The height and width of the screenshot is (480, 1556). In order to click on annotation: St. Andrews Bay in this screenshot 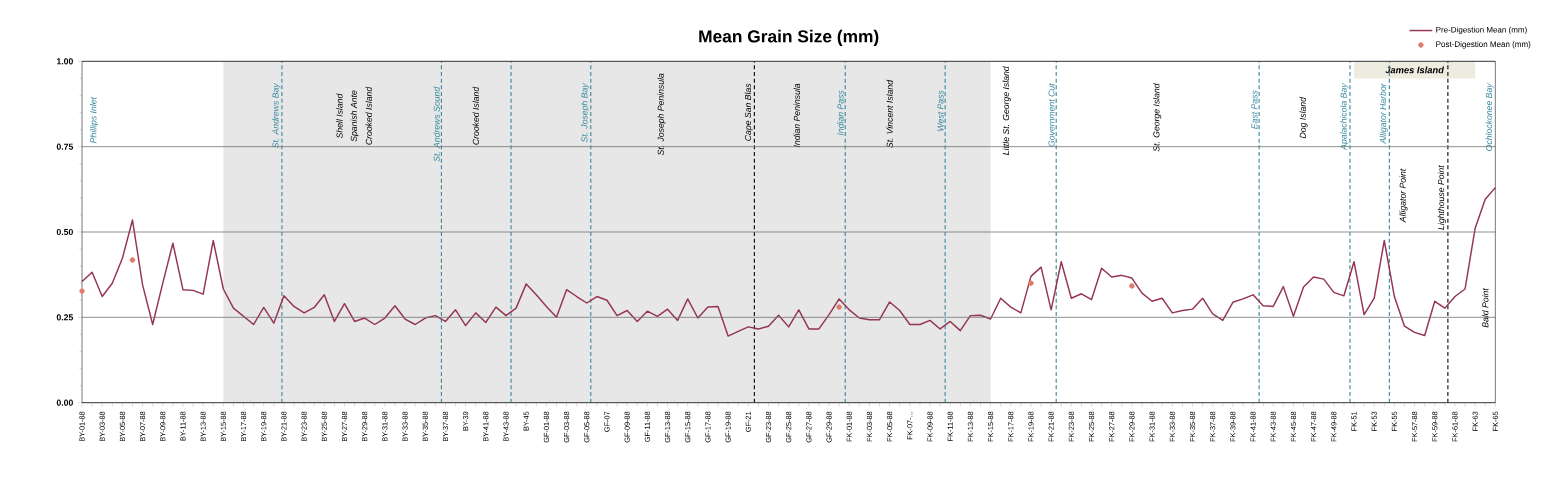, I will do `click(276, 115)`.